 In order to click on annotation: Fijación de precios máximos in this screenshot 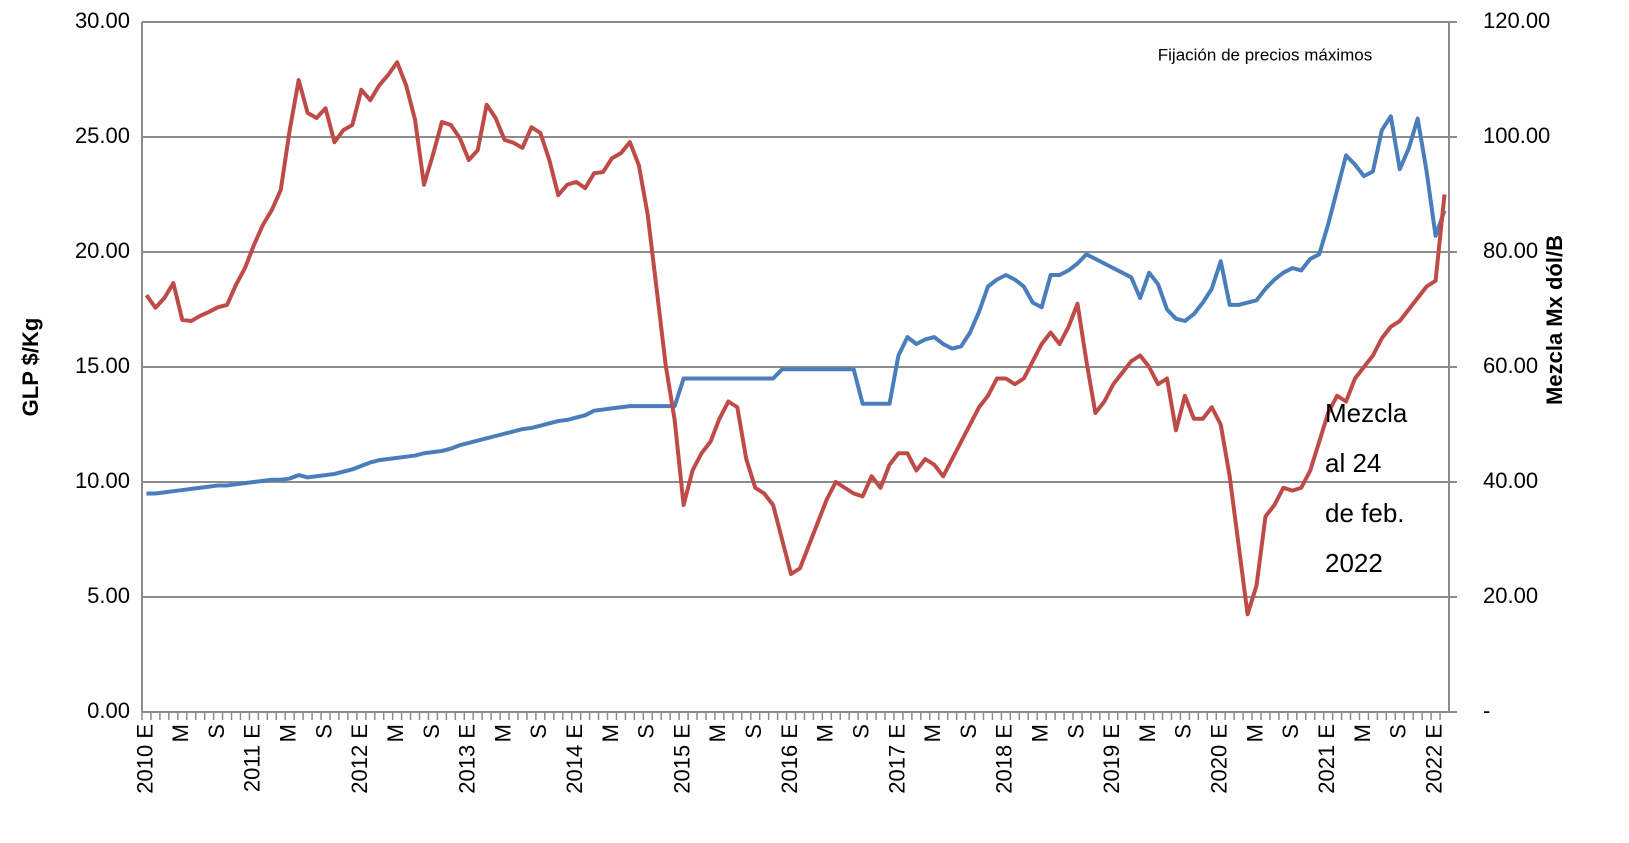, I will do `click(1265, 54)`.